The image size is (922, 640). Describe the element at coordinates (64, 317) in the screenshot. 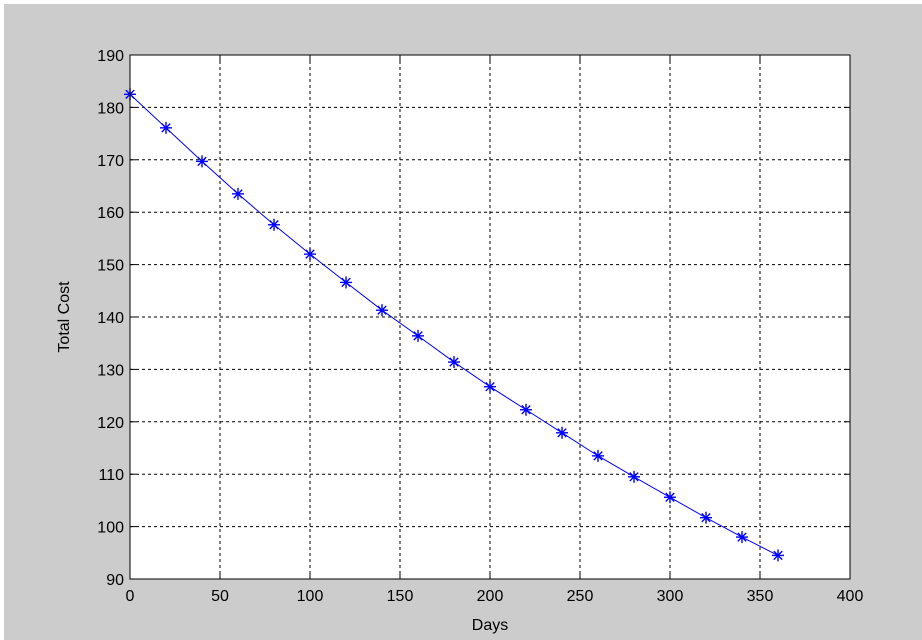

I see `y-axis-label: Total Cost` at that location.